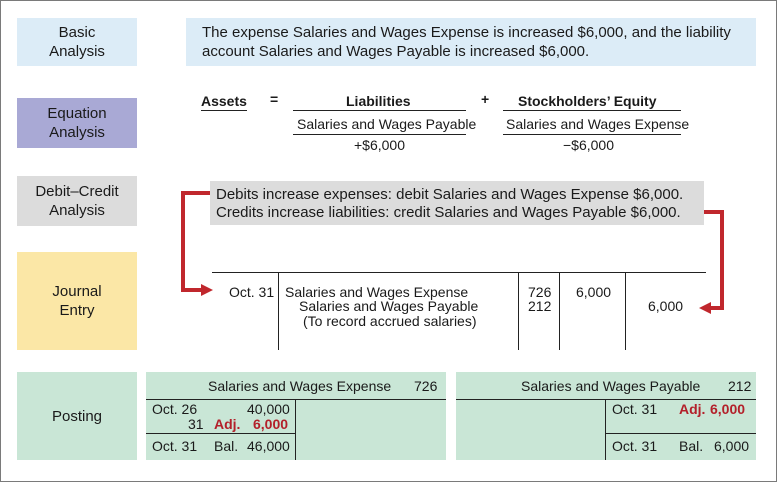 The width and height of the screenshot is (777, 482). Describe the element at coordinates (680, 433) in the screenshot. I see `payable-total-rule` at that location.